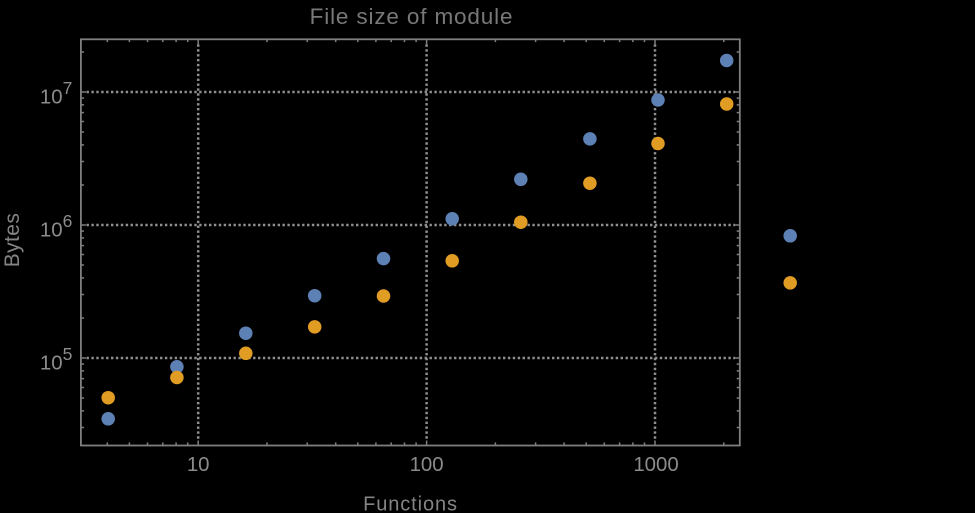 The height and width of the screenshot is (513, 975). What do you see at coordinates (198, 465) in the screenshot?
I see `svg-text: 10` at bounding box center [198, 465].